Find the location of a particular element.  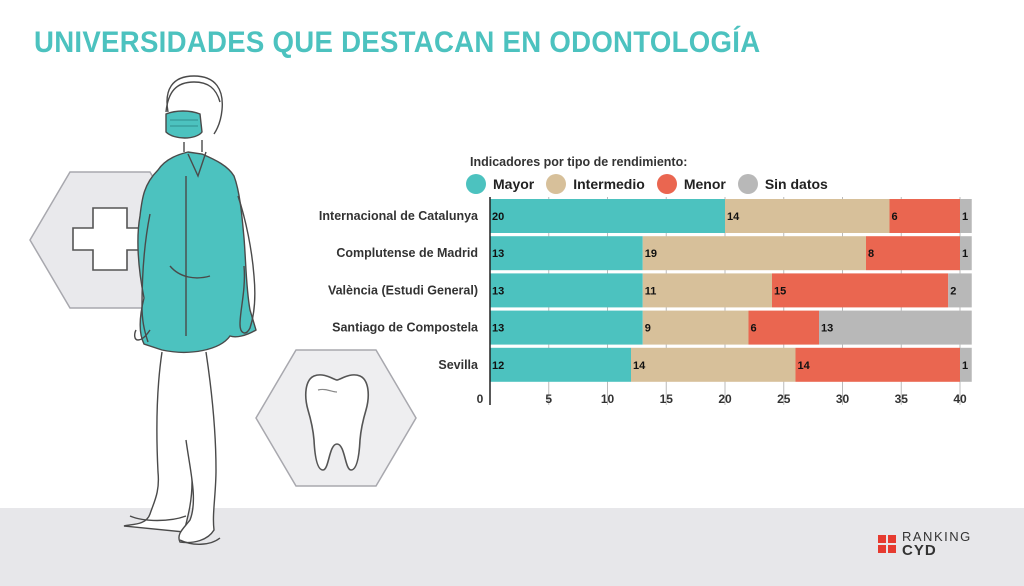

ranking-cyd-logo: RANKING CYD is located at coordinates (925, 544).